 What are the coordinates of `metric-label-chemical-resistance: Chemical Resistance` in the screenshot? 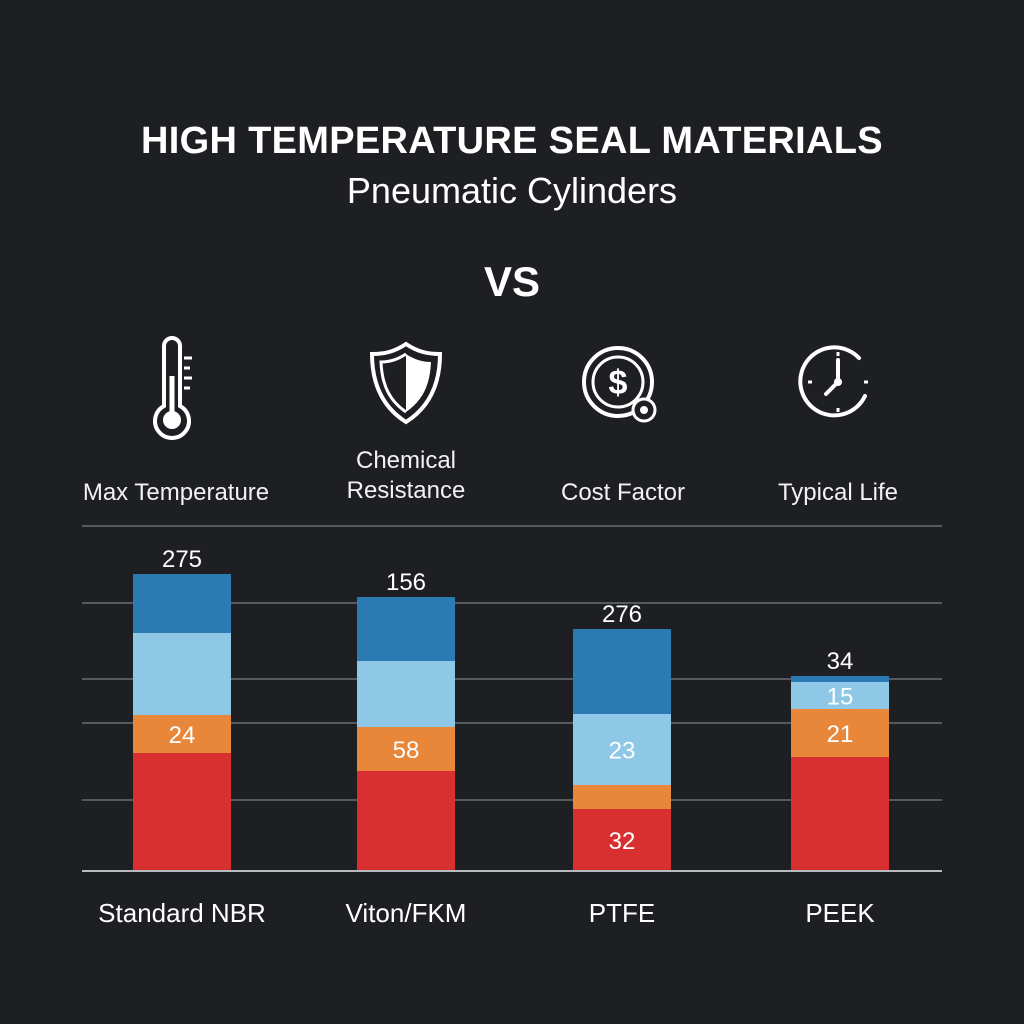 It's located at (406, 475).